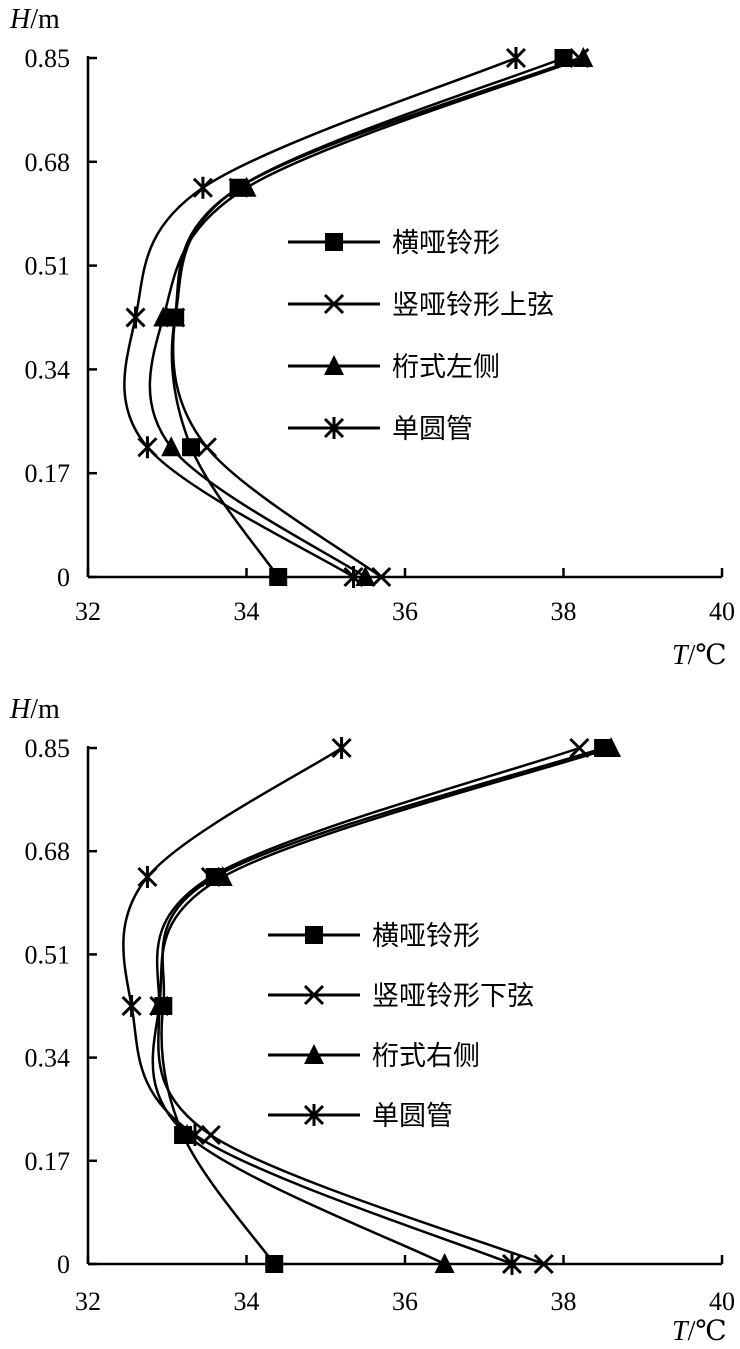 The height and width of the screenshot is (1349, 740). I want to click on legend-item: 桁式左侧, so click(394, 367).